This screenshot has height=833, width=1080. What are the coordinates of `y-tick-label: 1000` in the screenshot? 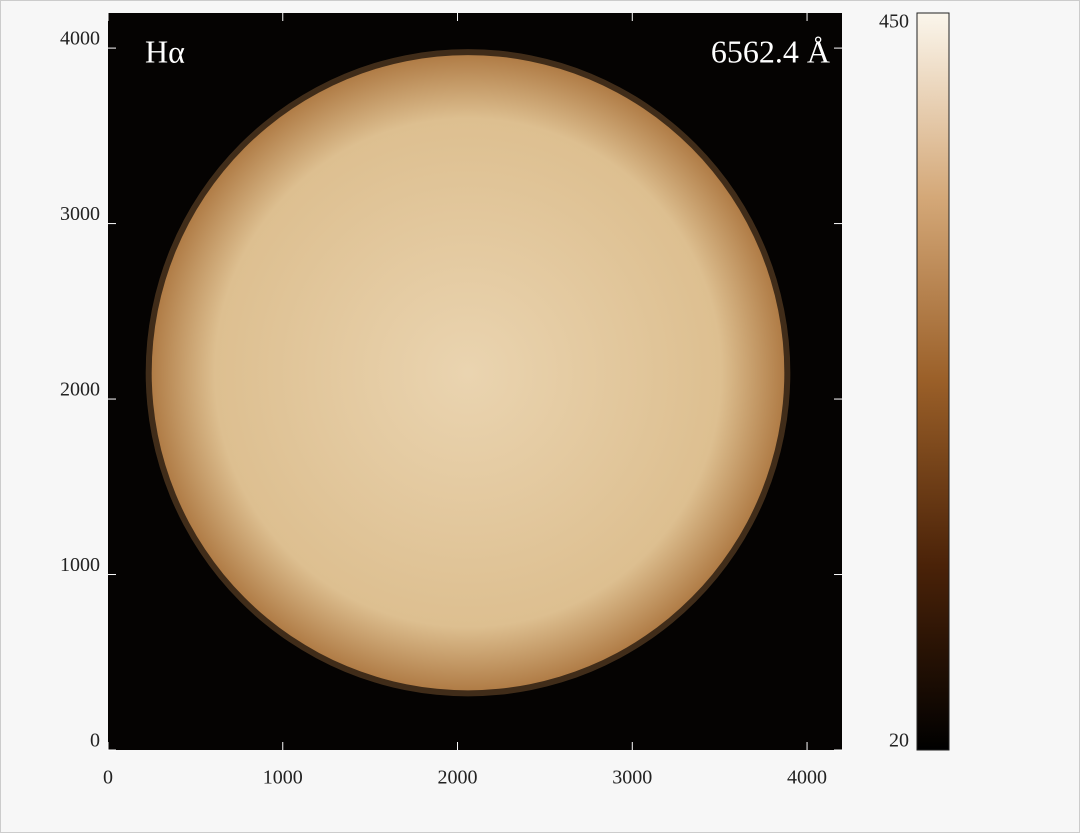 It's located at (80, 565).